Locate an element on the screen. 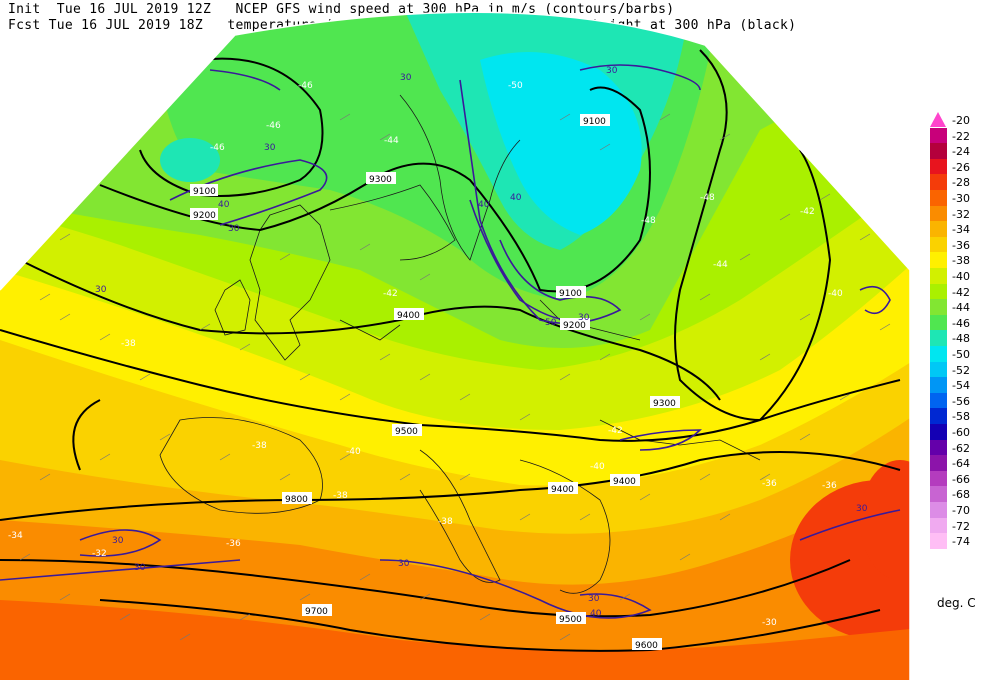  legend-entry: -26 is located at coordinates (960, 166).